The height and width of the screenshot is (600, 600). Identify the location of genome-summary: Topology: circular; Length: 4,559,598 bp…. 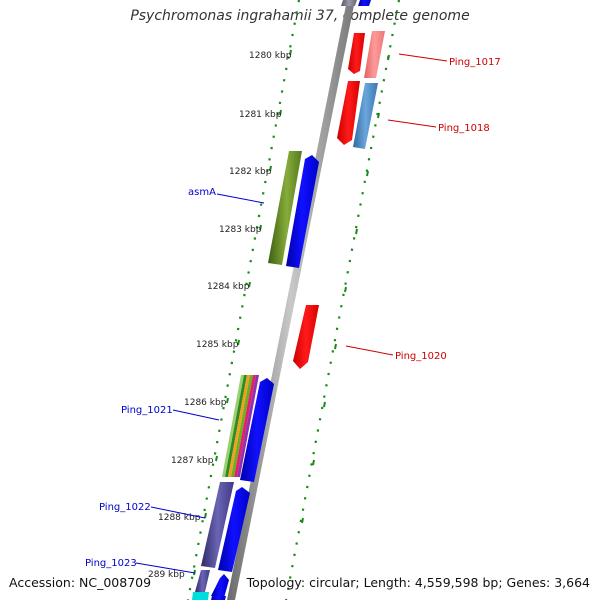
(418, 582).